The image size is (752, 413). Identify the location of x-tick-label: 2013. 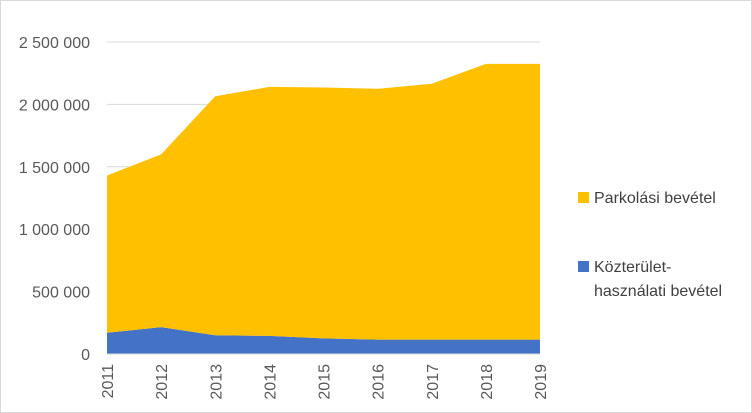
(216, 382).